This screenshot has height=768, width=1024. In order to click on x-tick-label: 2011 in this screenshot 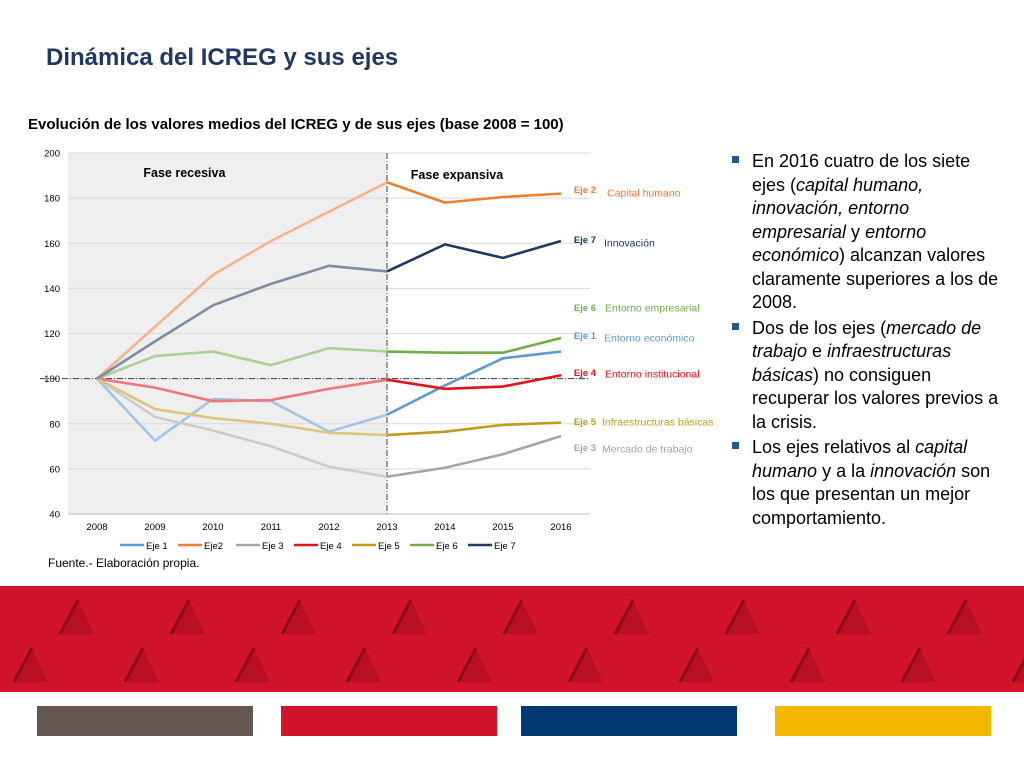, I will do `click(271, 527)`.